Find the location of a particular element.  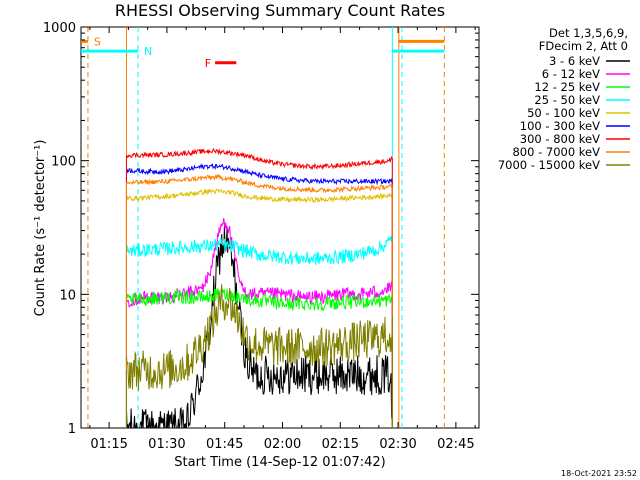

x-tick-label-3: 02:00 is located at coordinates (282, 444).